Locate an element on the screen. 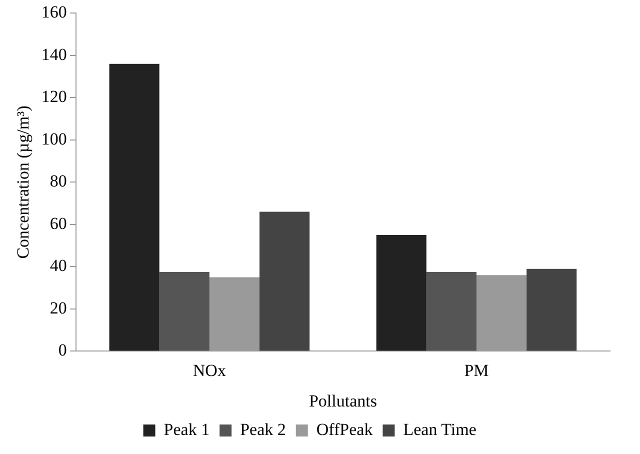  y-tick-label: 140 is located at coordinates (54, 54).